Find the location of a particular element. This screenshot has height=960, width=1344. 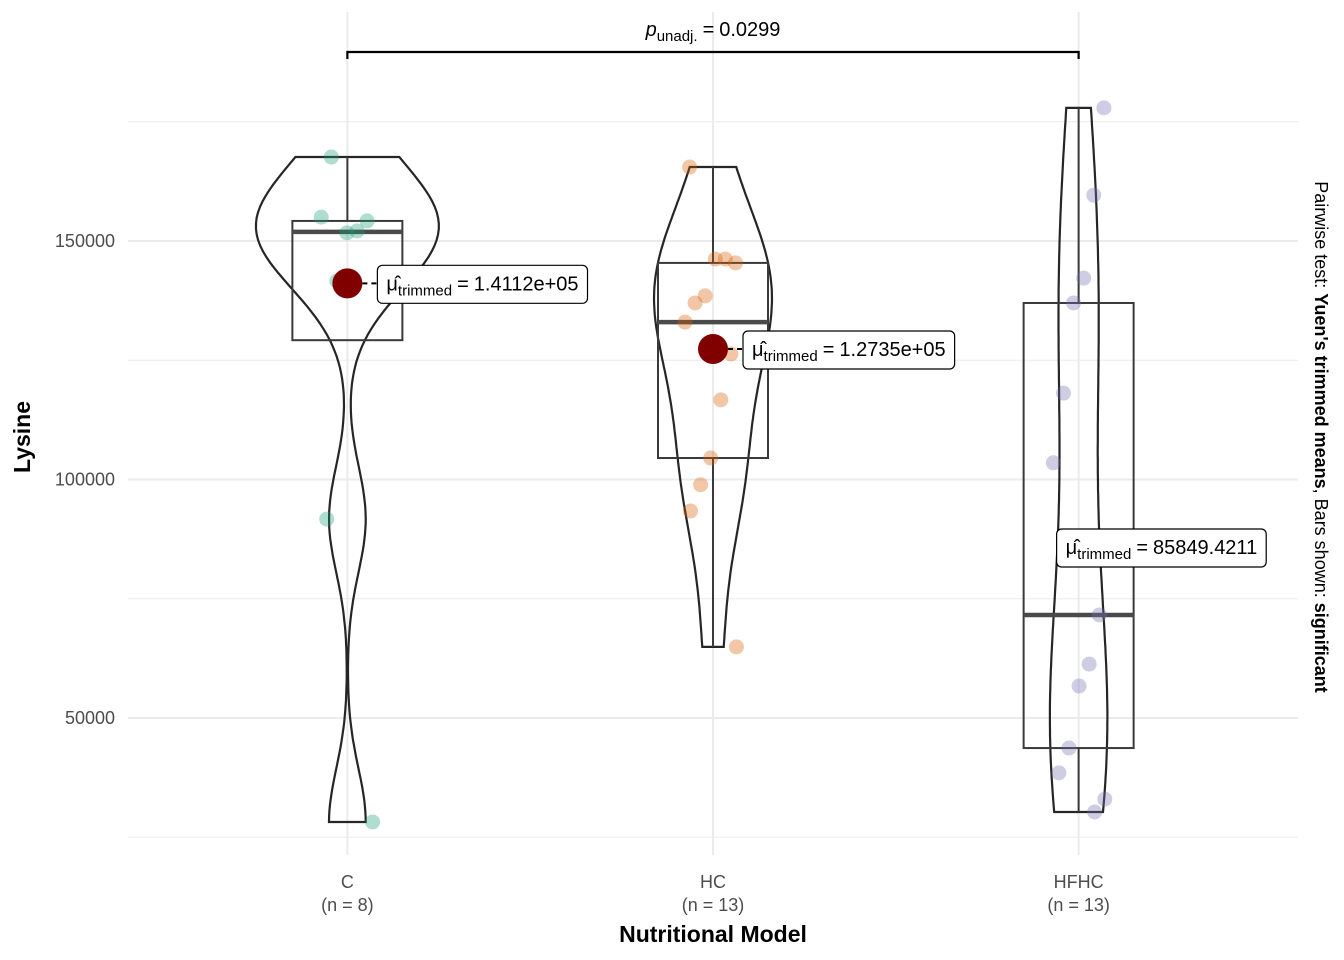

mean-label-text: μ̂trimmed = 1.4112e+05 is located at coordinates (482, 286).